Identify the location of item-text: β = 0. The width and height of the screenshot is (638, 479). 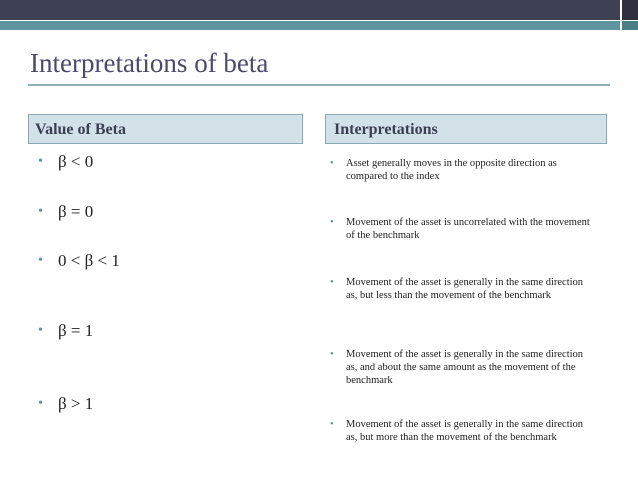
(76, 211).